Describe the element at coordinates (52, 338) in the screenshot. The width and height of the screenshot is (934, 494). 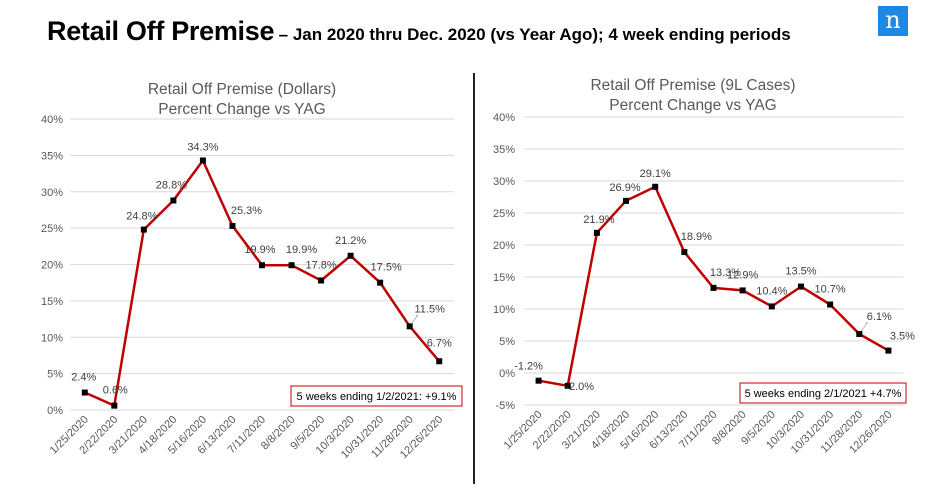
I see `dollars-y-tick-label: 10%` at that location.